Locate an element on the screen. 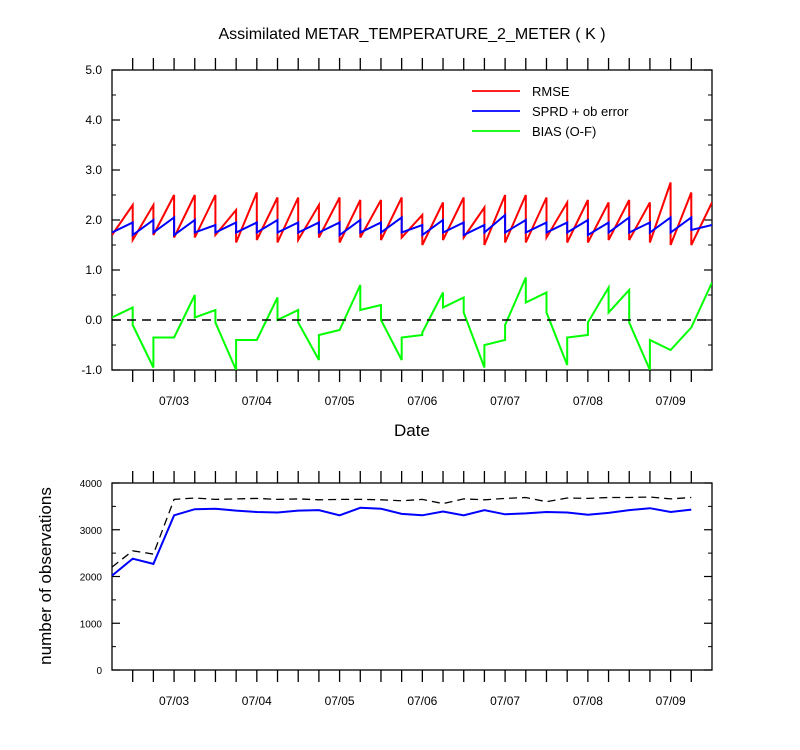 The image size is (800, 750). y-tick-label: 4000 is located at coordinates (91, 484).